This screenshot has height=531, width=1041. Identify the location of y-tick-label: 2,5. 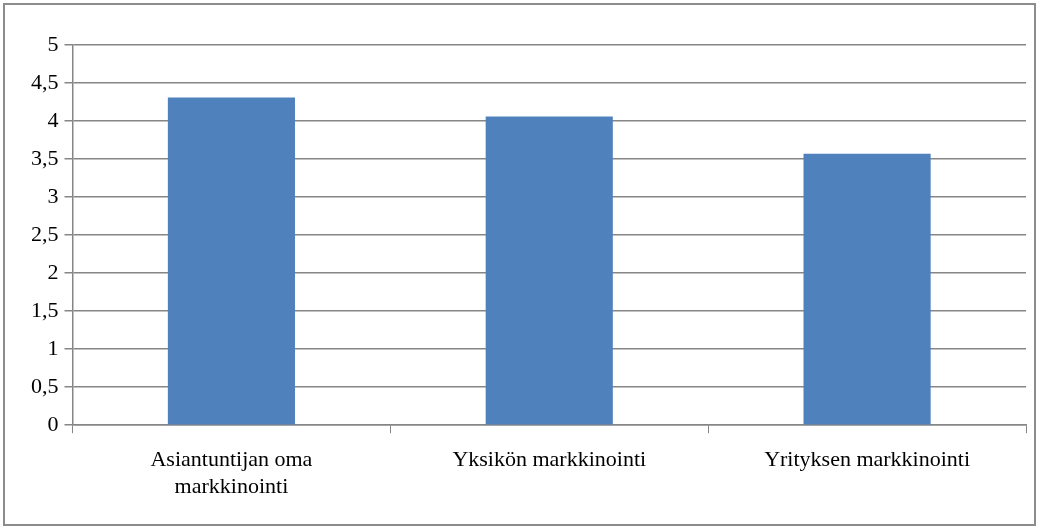
(45, 233).